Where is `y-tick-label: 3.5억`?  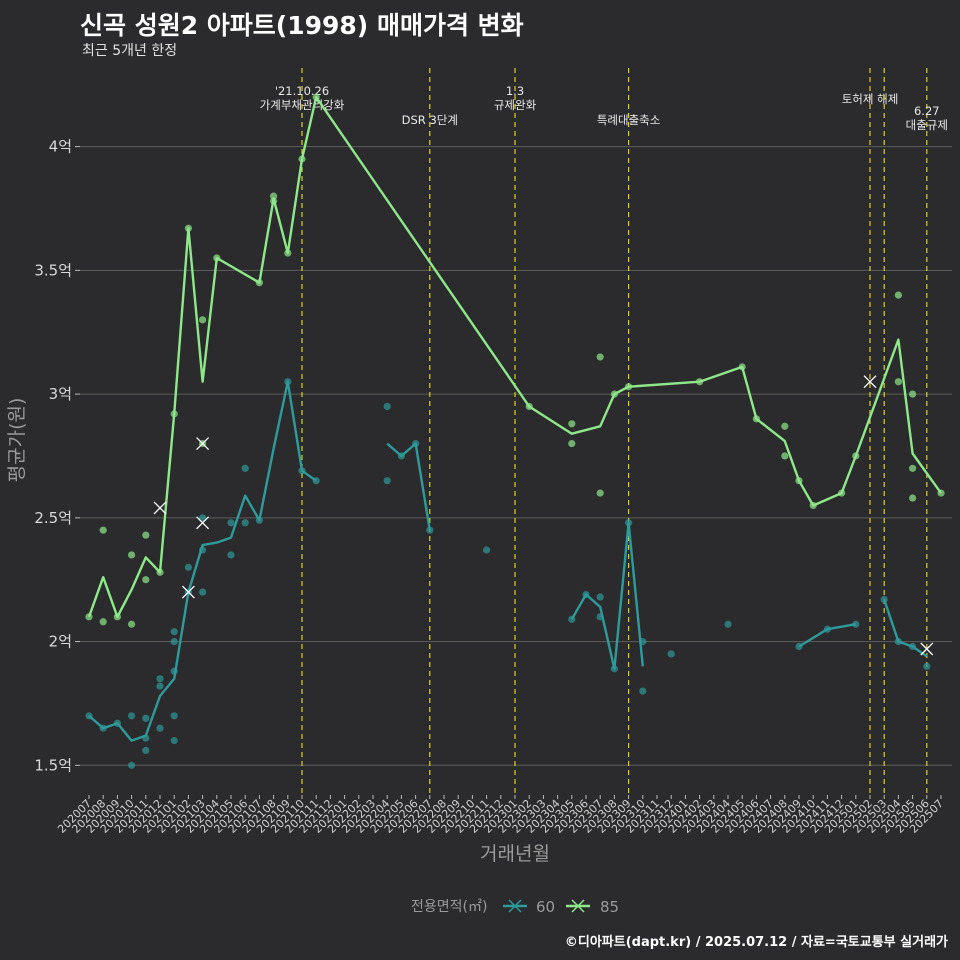 y-tick-label: 3.5억 is located at coordinates (53, 270).